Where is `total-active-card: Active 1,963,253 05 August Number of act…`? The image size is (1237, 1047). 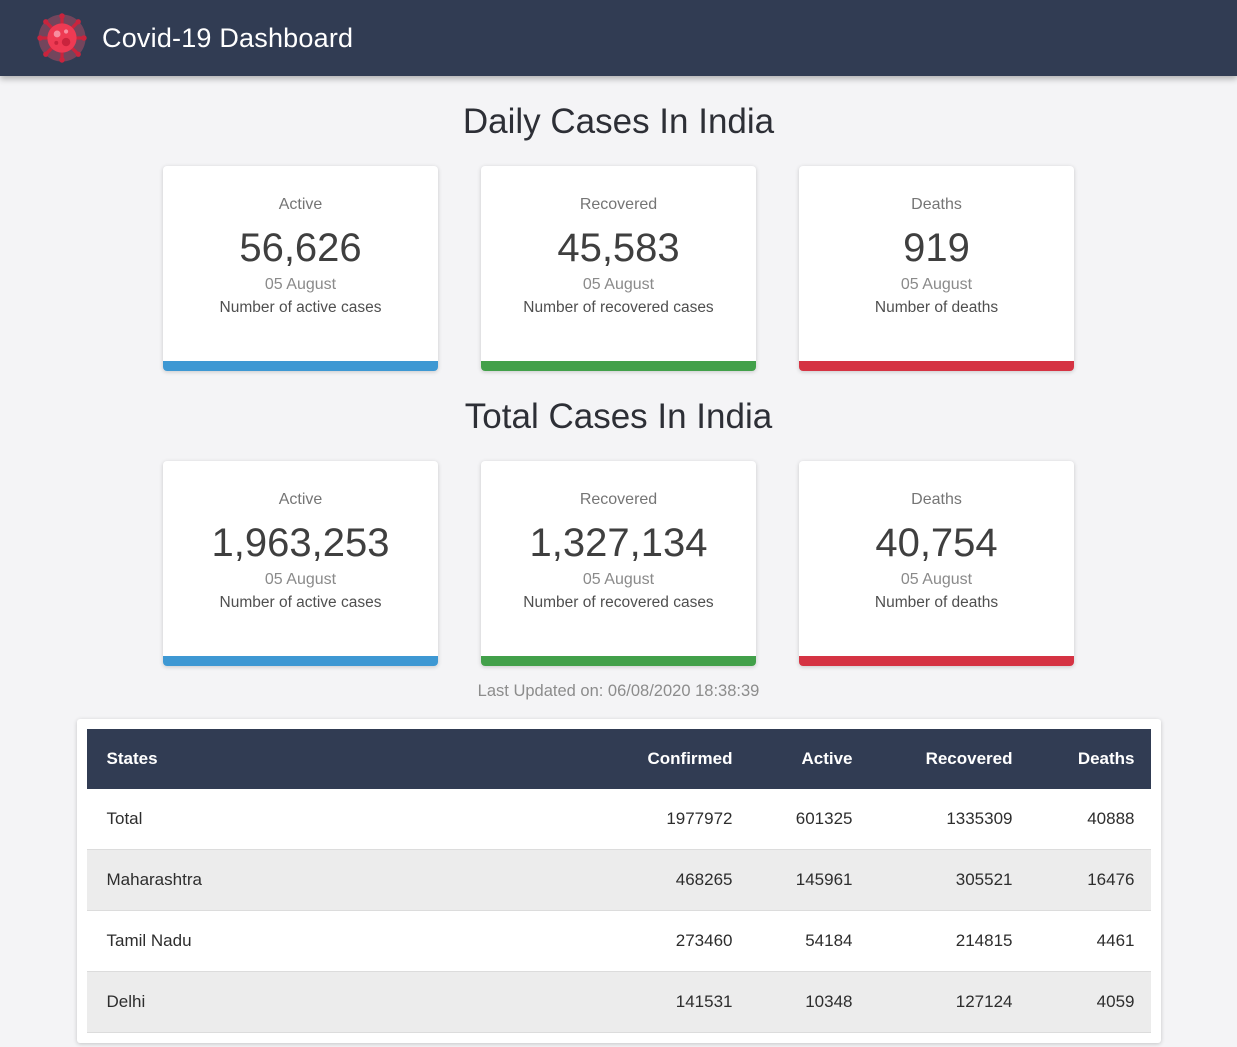 total-active-card: Active 1,963,253 05 August Number of act… is located at coordinates (300, 563).